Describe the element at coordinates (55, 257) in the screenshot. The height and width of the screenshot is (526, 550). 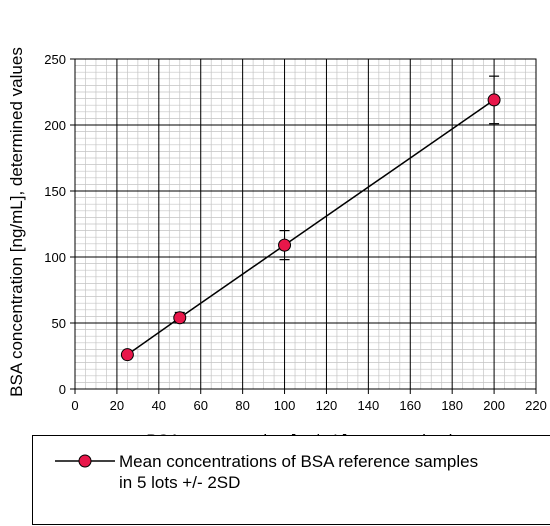
I see `y-tick-label: 100` at that location.